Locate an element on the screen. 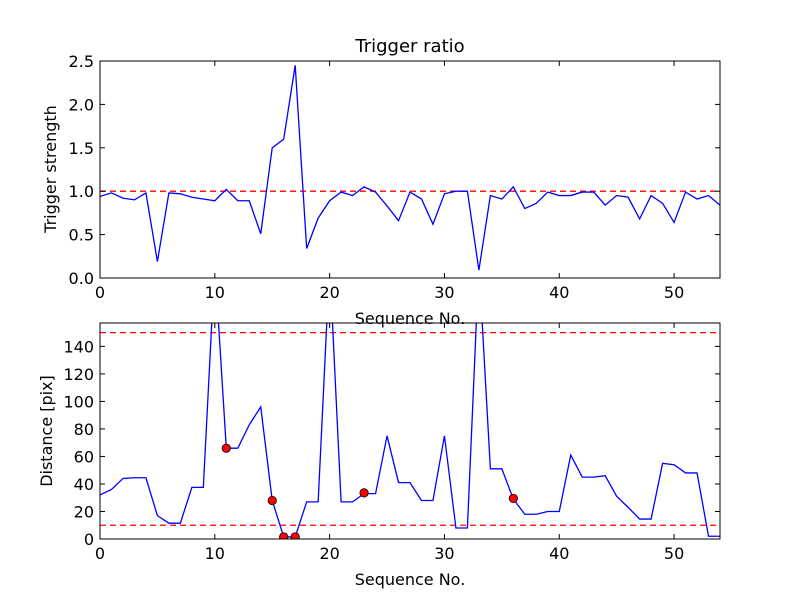 This screenshot has width=800, height=600. x-tick-label-top-1: 10 is located at coordinates (215, 292).